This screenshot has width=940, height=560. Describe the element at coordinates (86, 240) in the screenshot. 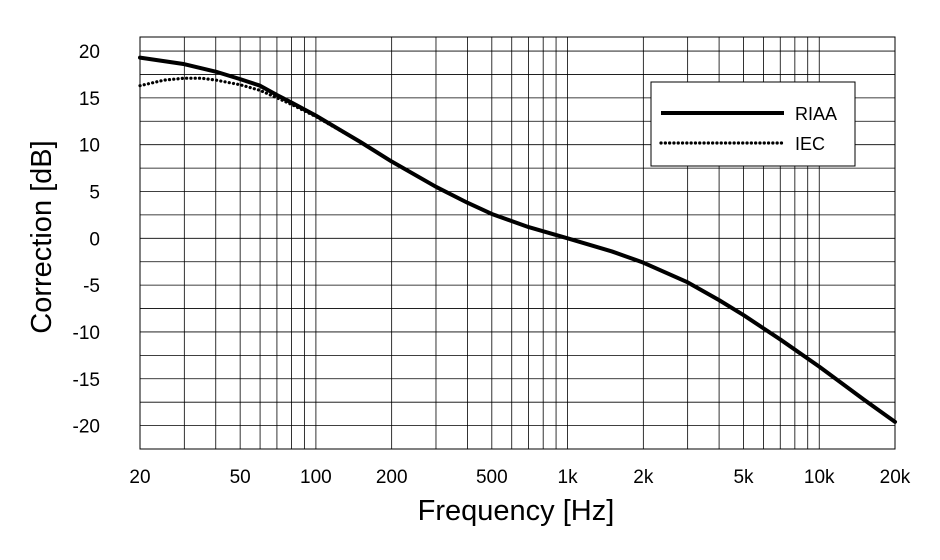

I see `y-tick-labels: 20 15 10 5 0 -5 -10 -15 -20` at that location.